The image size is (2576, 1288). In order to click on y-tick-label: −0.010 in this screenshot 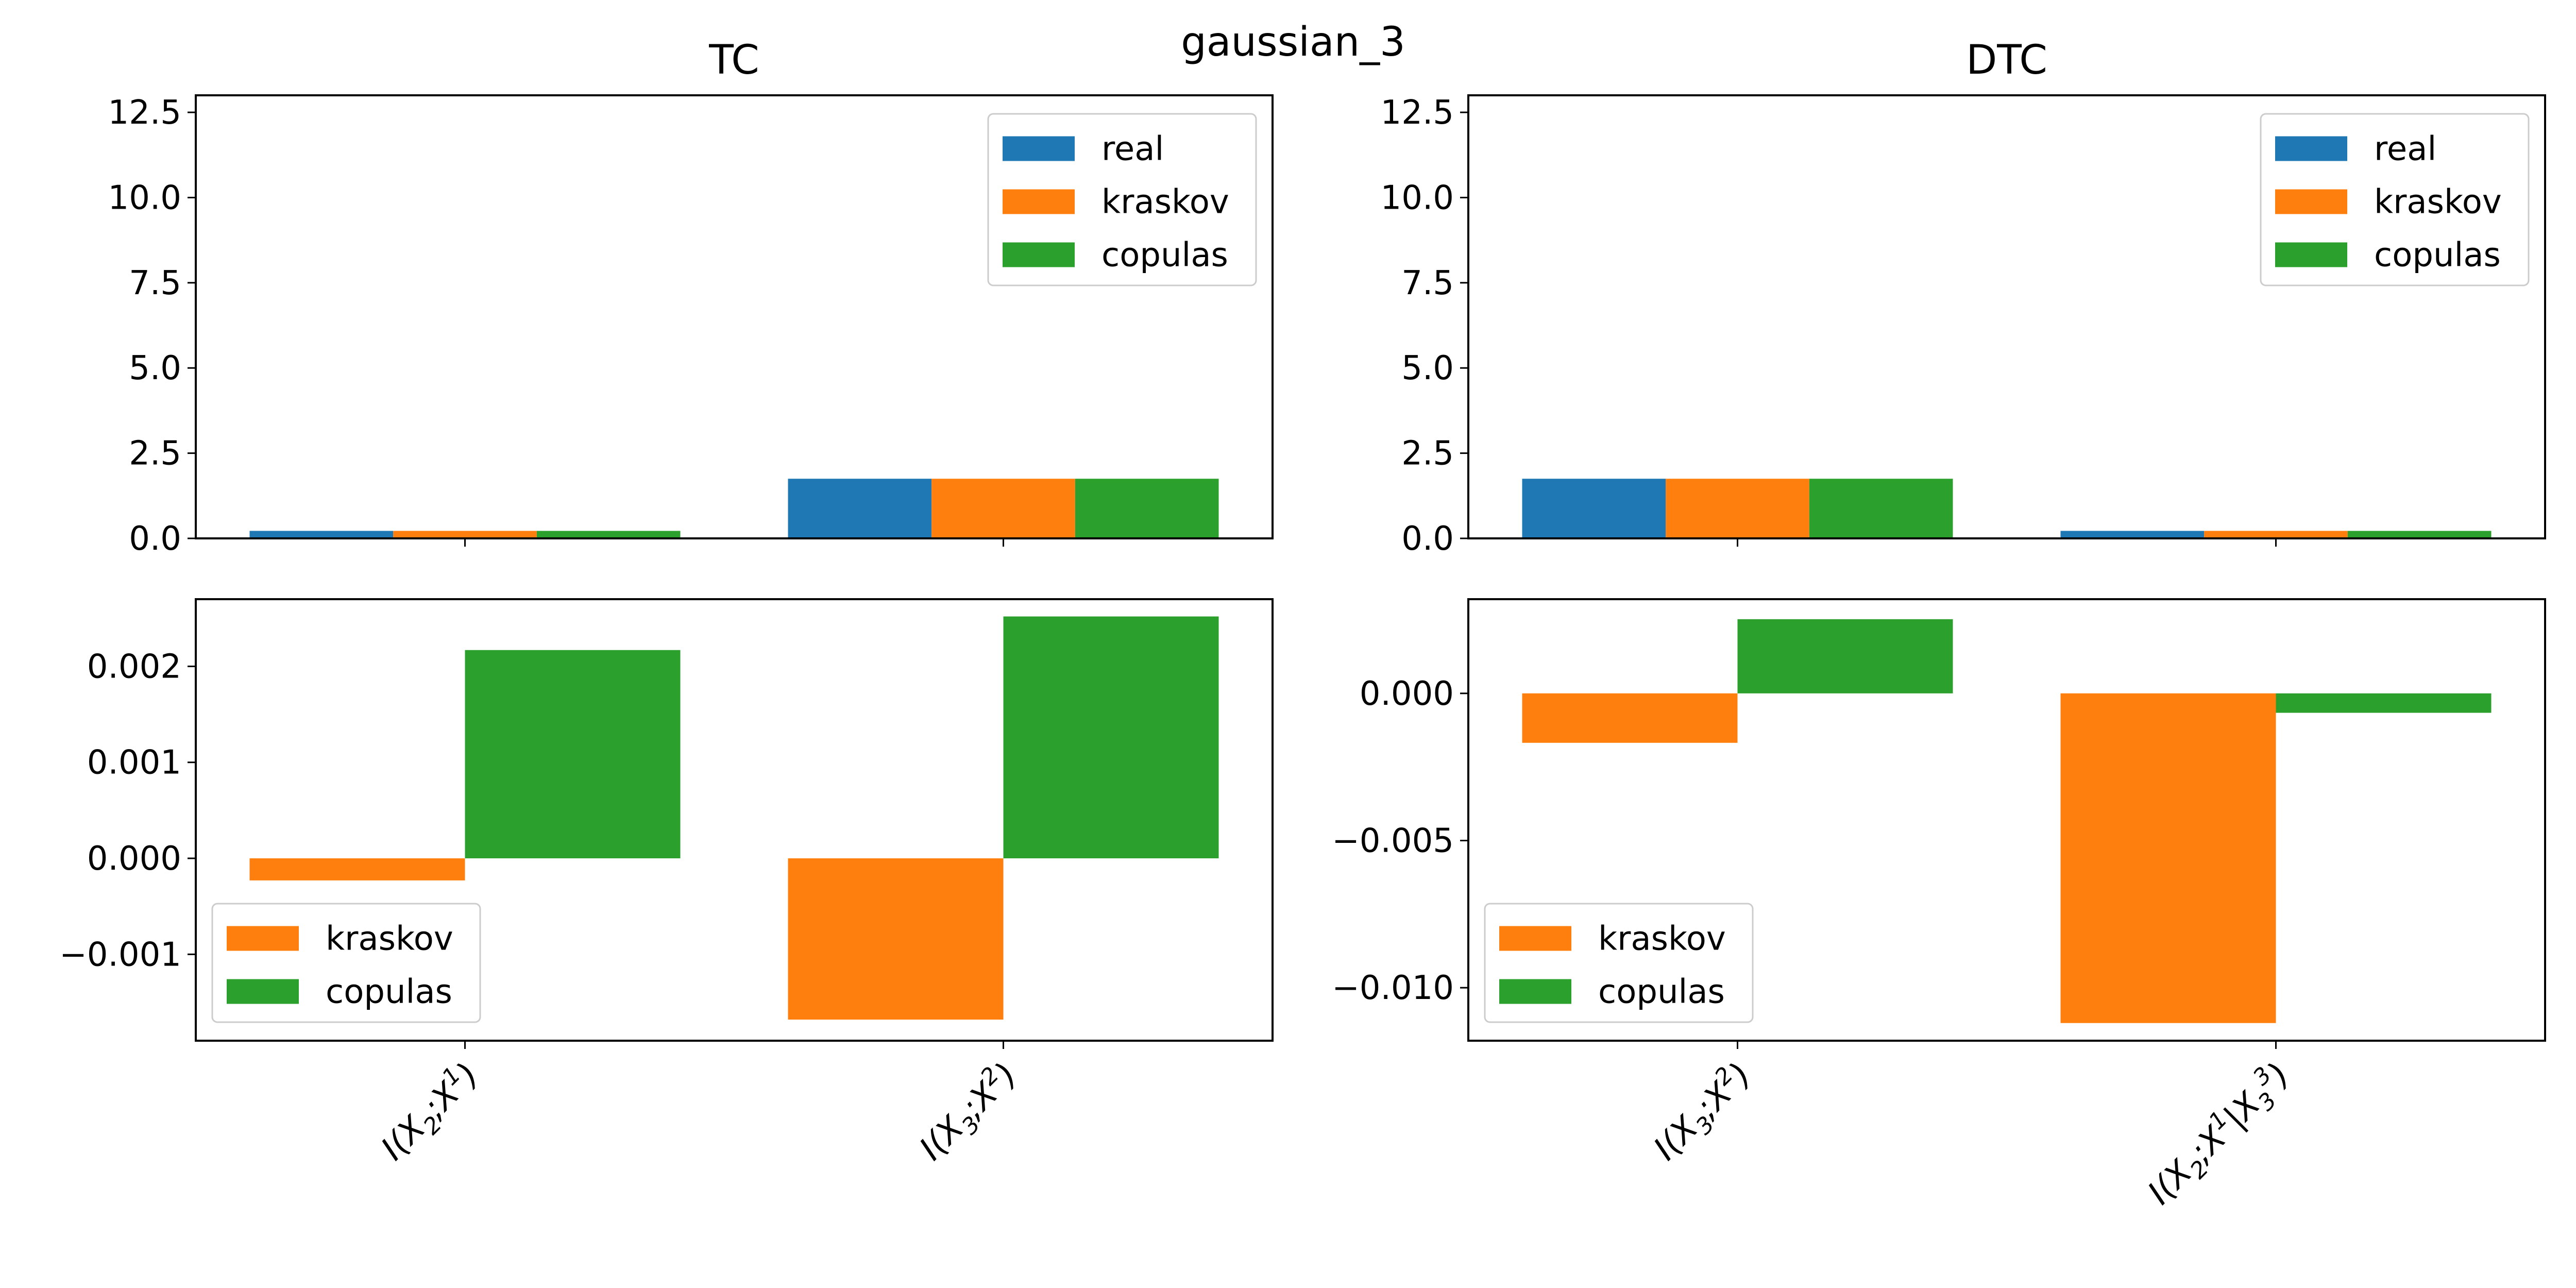, I will do `click(1393, 988)`.